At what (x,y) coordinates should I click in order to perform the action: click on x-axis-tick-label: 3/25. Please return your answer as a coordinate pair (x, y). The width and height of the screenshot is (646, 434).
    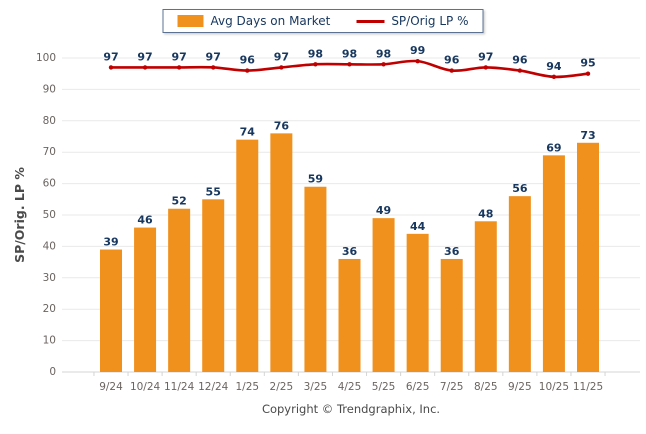
    Looking at the image, I should click on (316, 387).